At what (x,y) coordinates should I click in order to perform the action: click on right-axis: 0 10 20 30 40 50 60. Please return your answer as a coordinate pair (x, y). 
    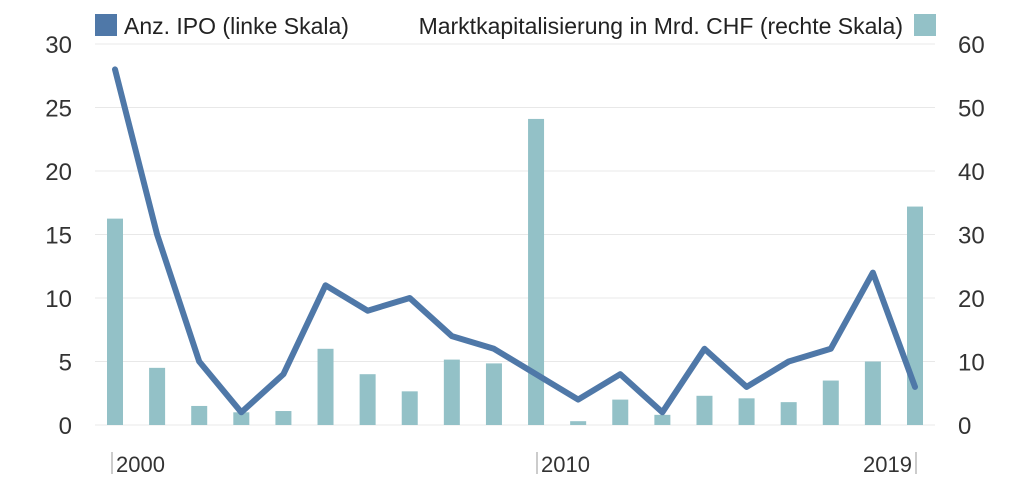
    Looking at the image, I should click on (971, 236).